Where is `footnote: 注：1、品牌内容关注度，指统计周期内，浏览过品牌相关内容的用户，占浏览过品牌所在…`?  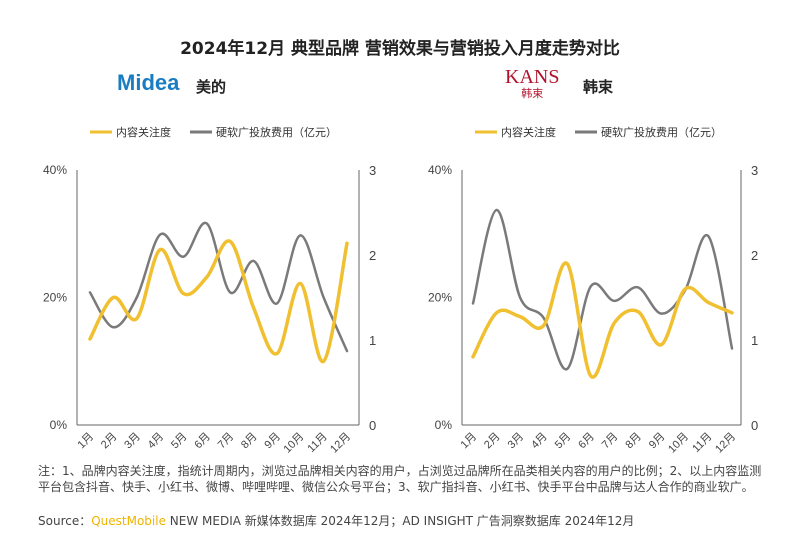
footnote: 注：1、品牌内容关注度，指统计周期内，浏览过品牌相关内容的用户，占浏览过品牌所在… is located at coordinates (400, 479).